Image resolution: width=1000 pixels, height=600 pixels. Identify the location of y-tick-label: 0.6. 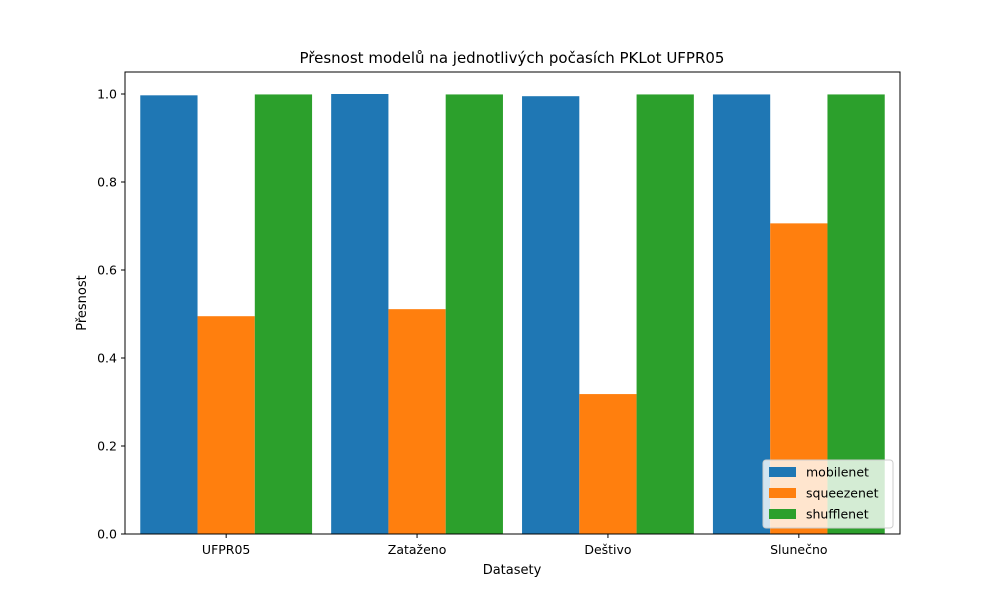
(107, 270).